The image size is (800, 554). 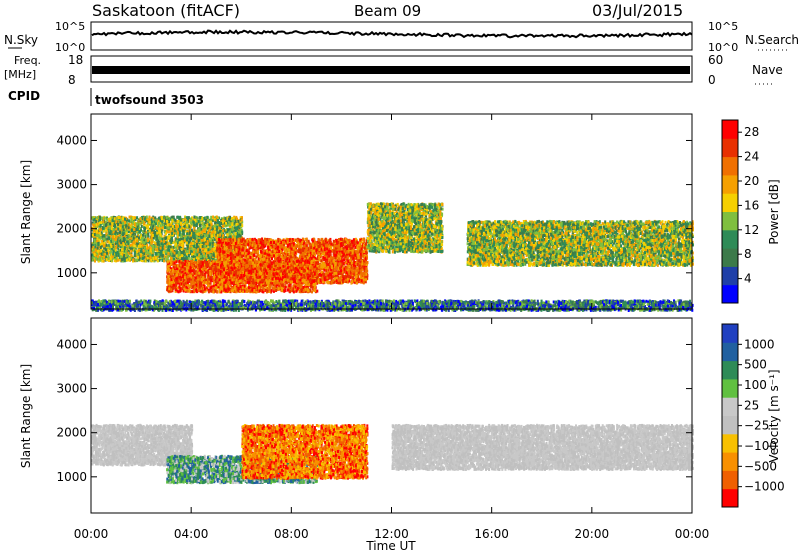 What do you see at coordinates (72, 80) in the screenshot?
I see `freq-tick-bottom: 8` at bounding box center [72, 80].